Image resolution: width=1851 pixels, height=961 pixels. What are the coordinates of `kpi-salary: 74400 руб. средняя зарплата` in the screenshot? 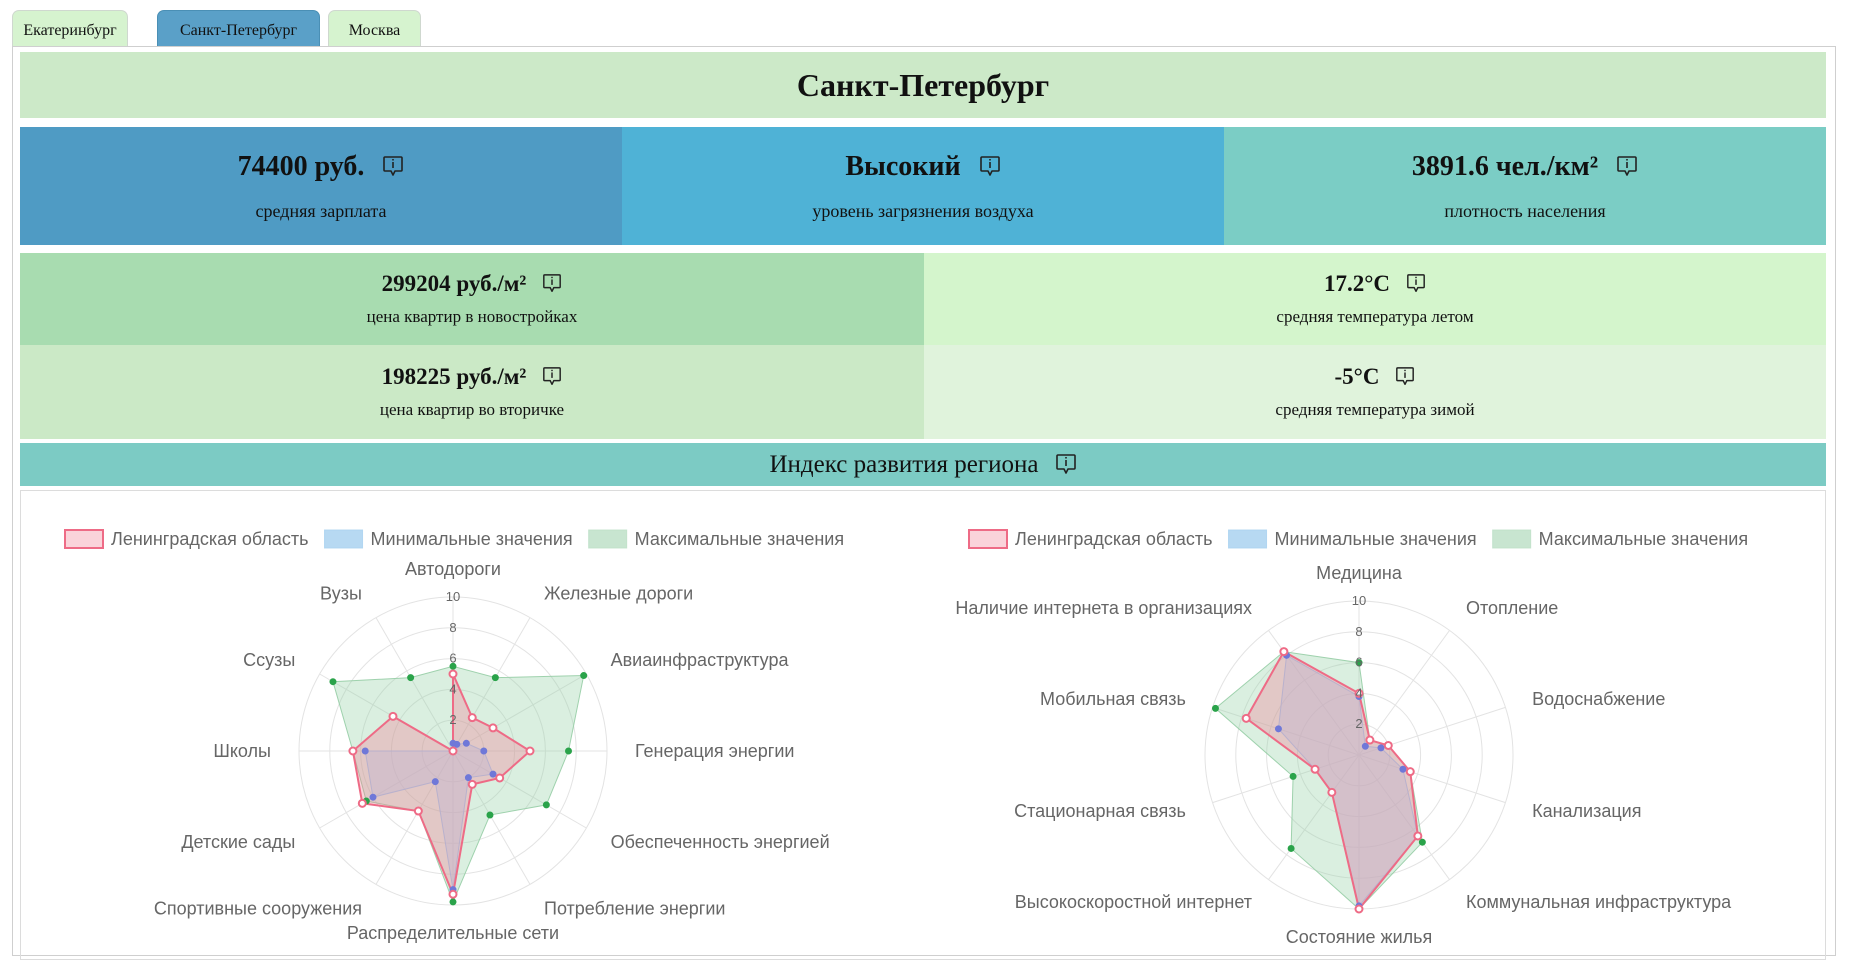 It's located at (321, 186).